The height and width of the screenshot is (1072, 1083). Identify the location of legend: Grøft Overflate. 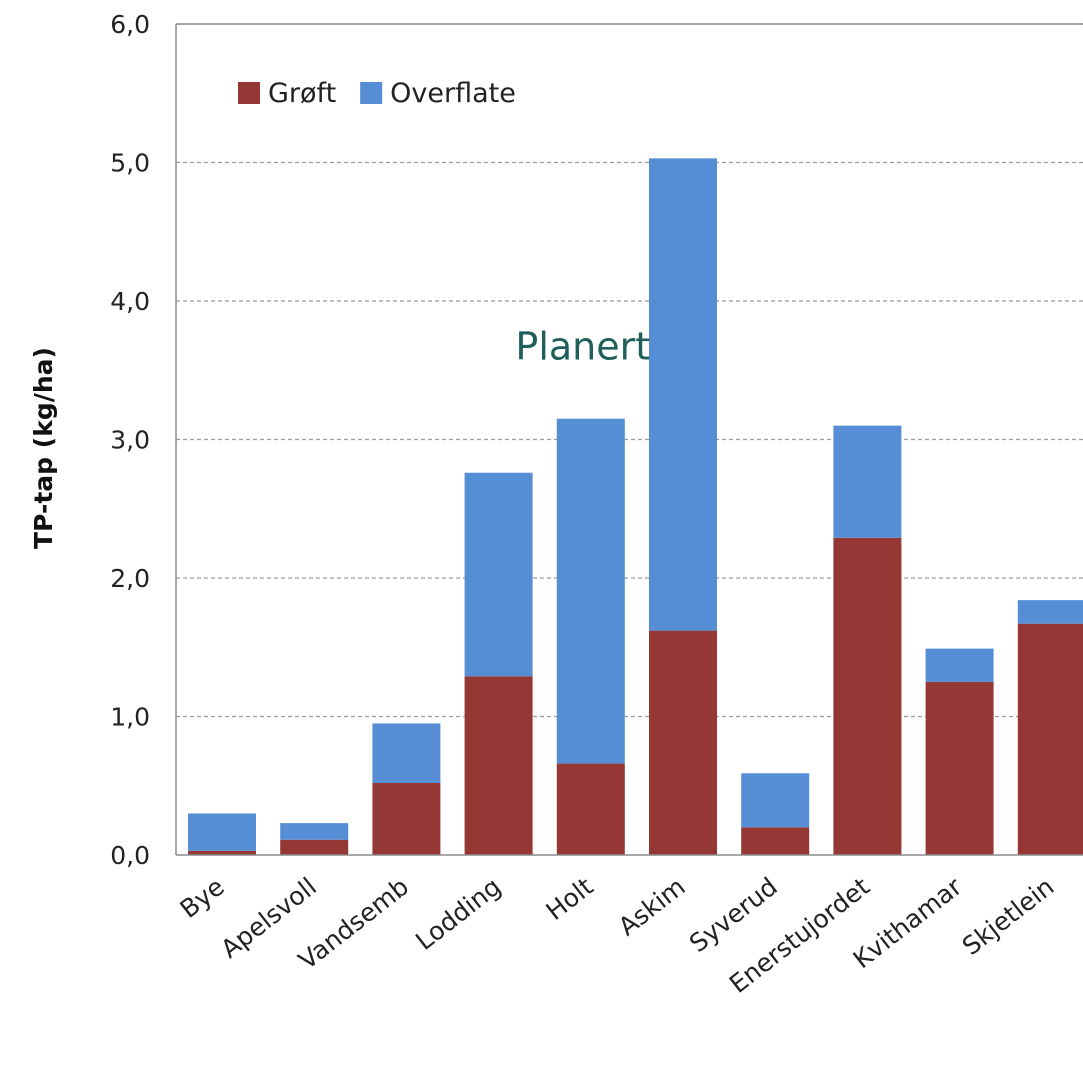
(377, 93).